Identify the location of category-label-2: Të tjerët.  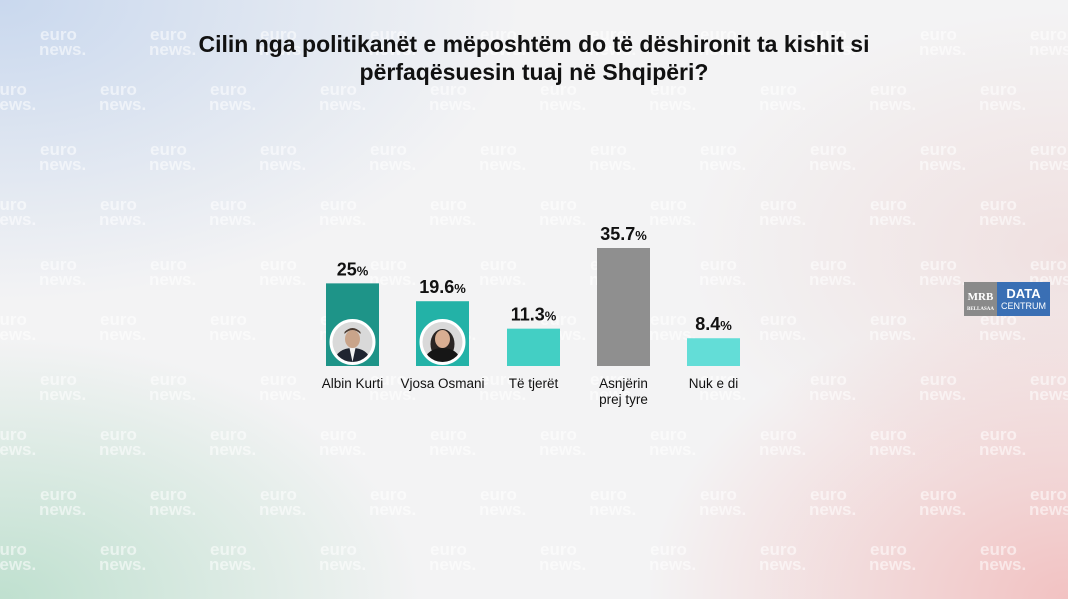
(534, 383).